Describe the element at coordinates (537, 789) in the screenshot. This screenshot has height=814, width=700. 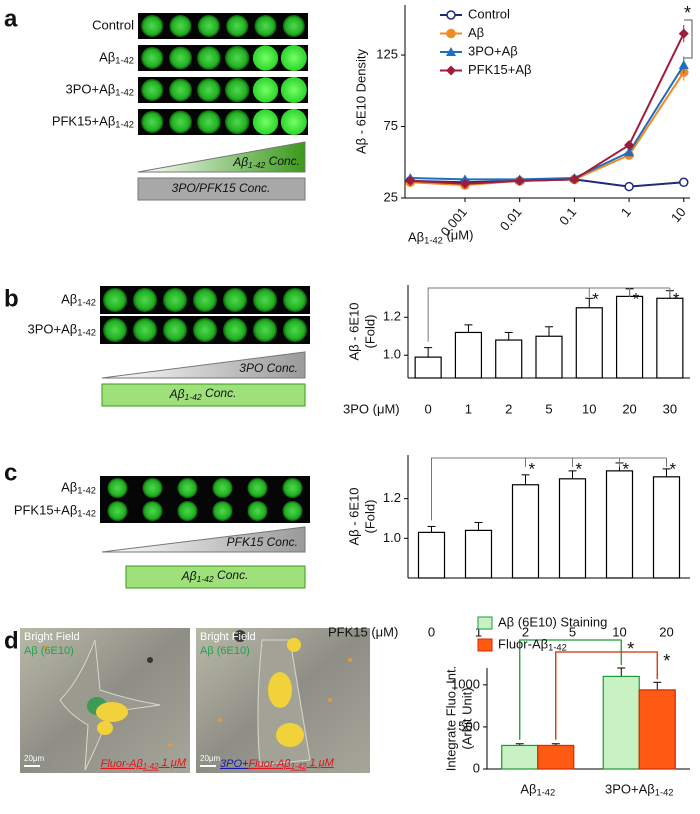
I see `x-tick-label: Aβ1-42` at that location.